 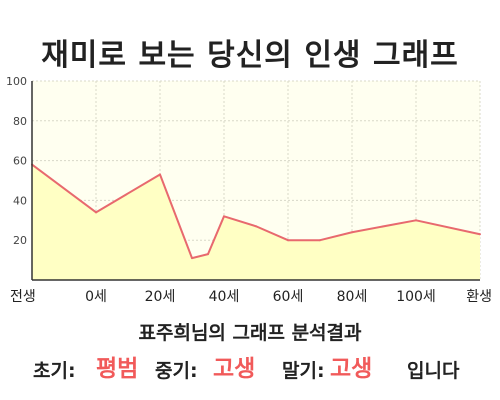 What do you see at coordinates (117, 369) in the screenshot?
I see `early-stage-value: 평범` at bounding box center [117, 369].